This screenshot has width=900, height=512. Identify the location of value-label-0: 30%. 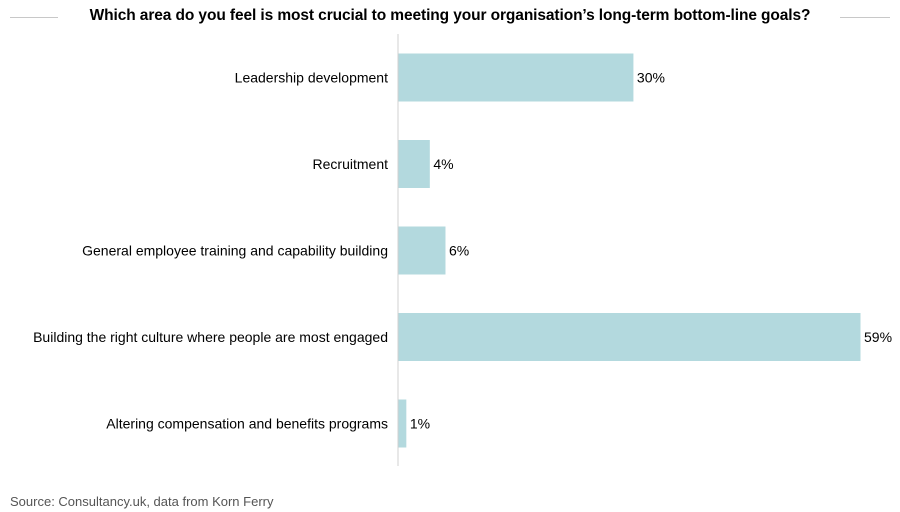
(651, 78).